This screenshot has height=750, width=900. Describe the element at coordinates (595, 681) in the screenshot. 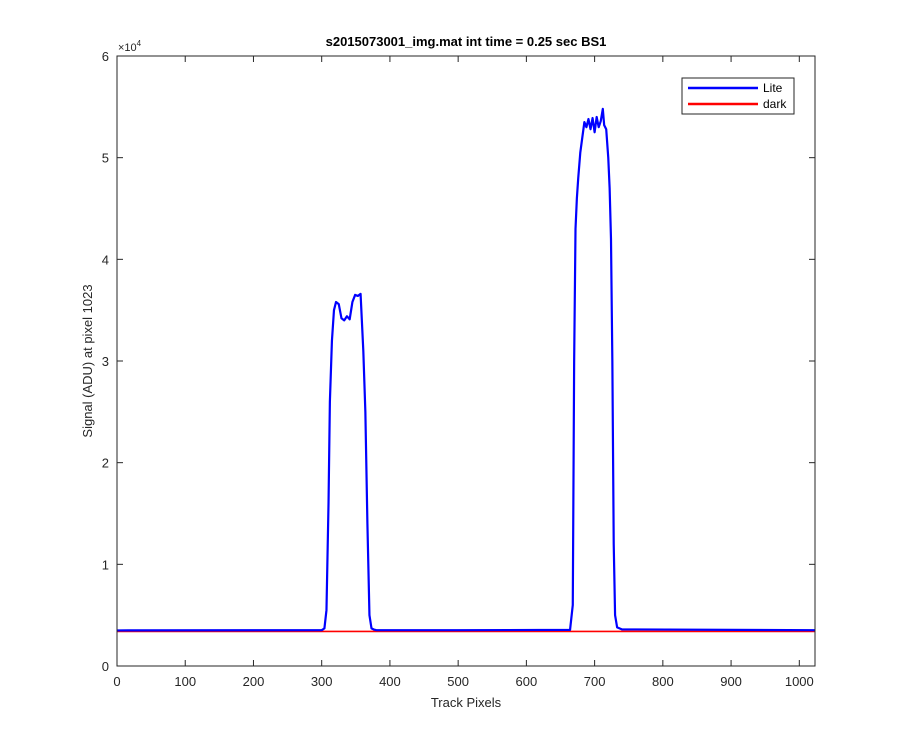

I see `x-tick-label: 700` at that location.